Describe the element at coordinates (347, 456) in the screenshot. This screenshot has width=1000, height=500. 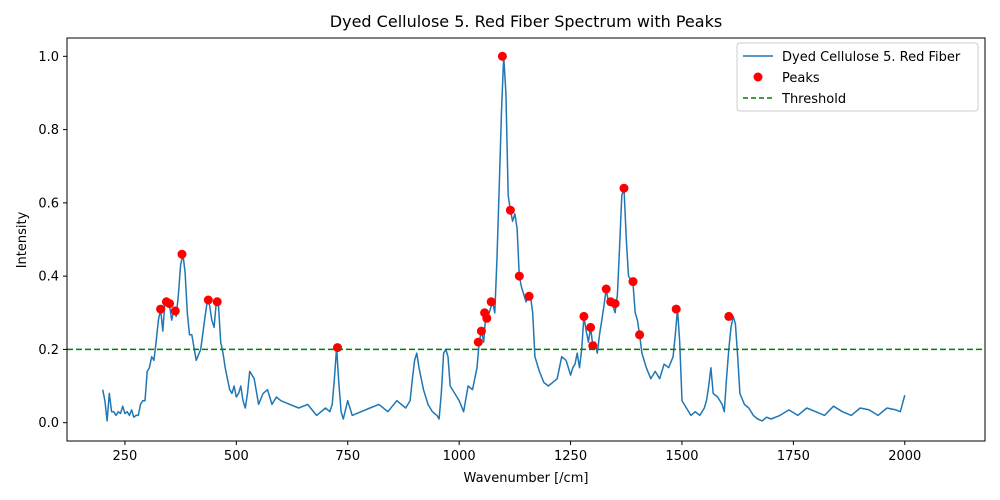
I see `x-tick-label: 750` at that location.